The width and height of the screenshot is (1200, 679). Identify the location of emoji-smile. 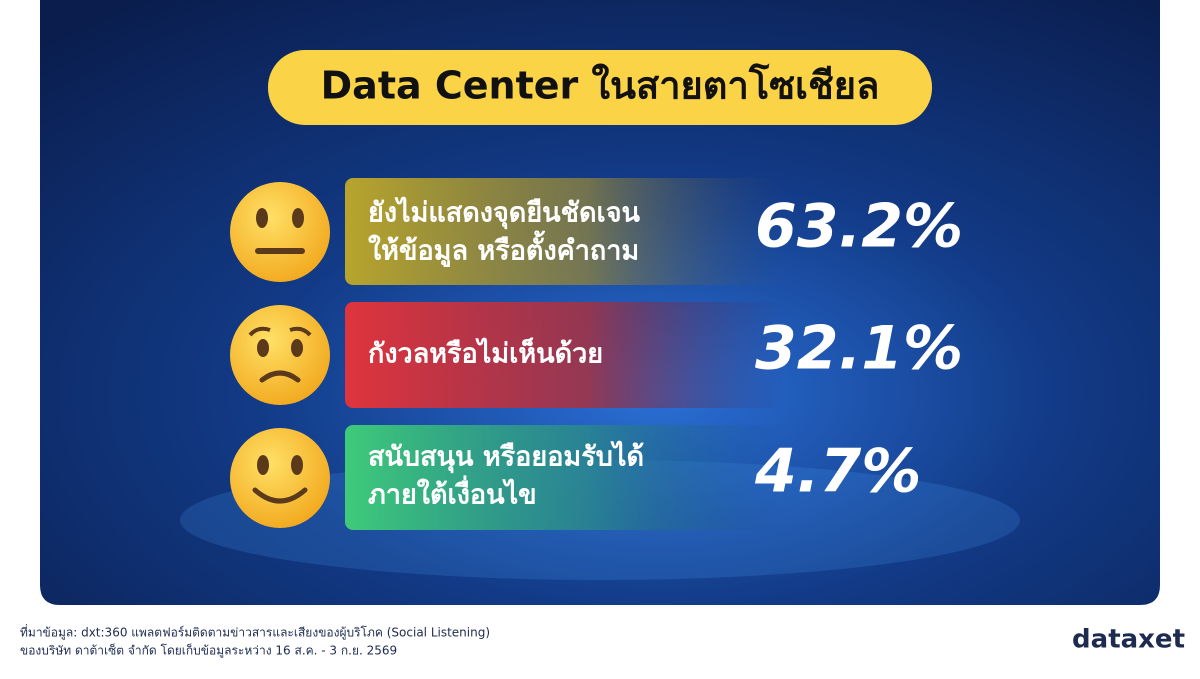
(280, 478).